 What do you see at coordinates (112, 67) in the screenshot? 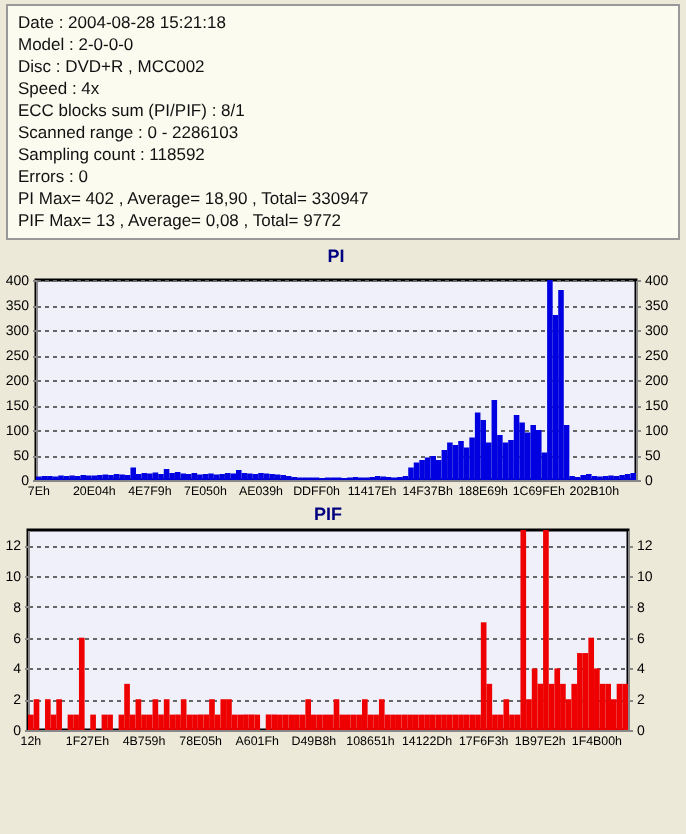
I see `text: Disc : DVD+R , MCC002` at bounding box center [112, 67].